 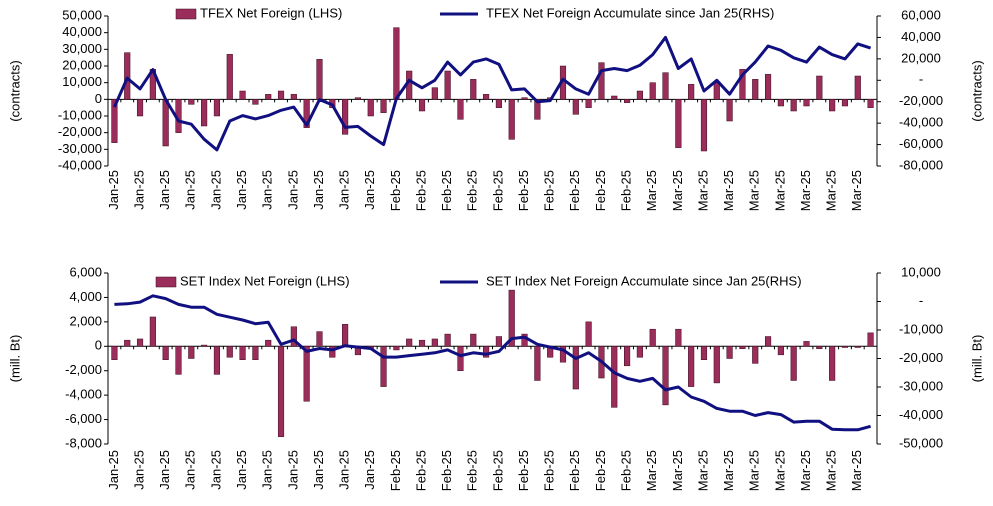 What do you see at coordinates (921, 385) in the screenshot?
I see `y2-tick-label: -30,000` at bounding box center [921, 385].